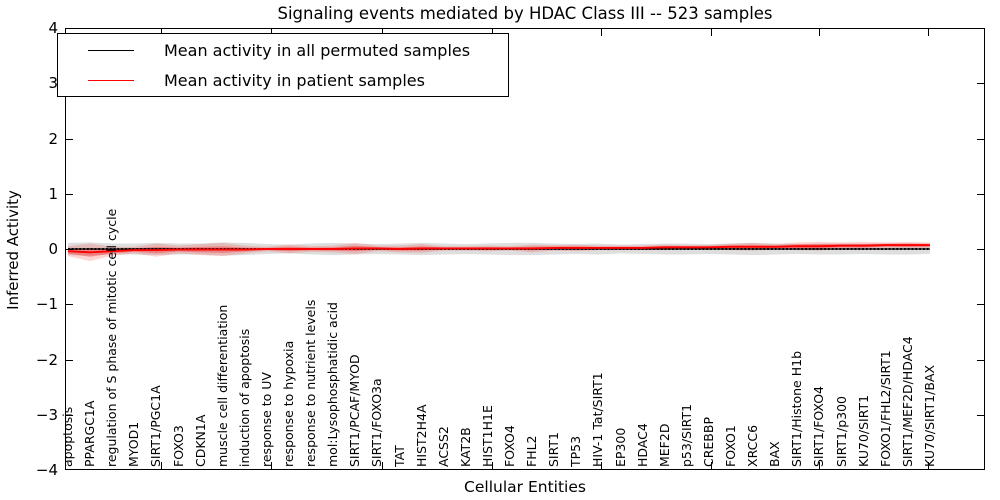 This screenshot has width=1000, height=500. Describe the element at coordinates (885, 408) in the screenshot. I see `x-category-label: FOXO1/FHL2/SIRT1` at that location.